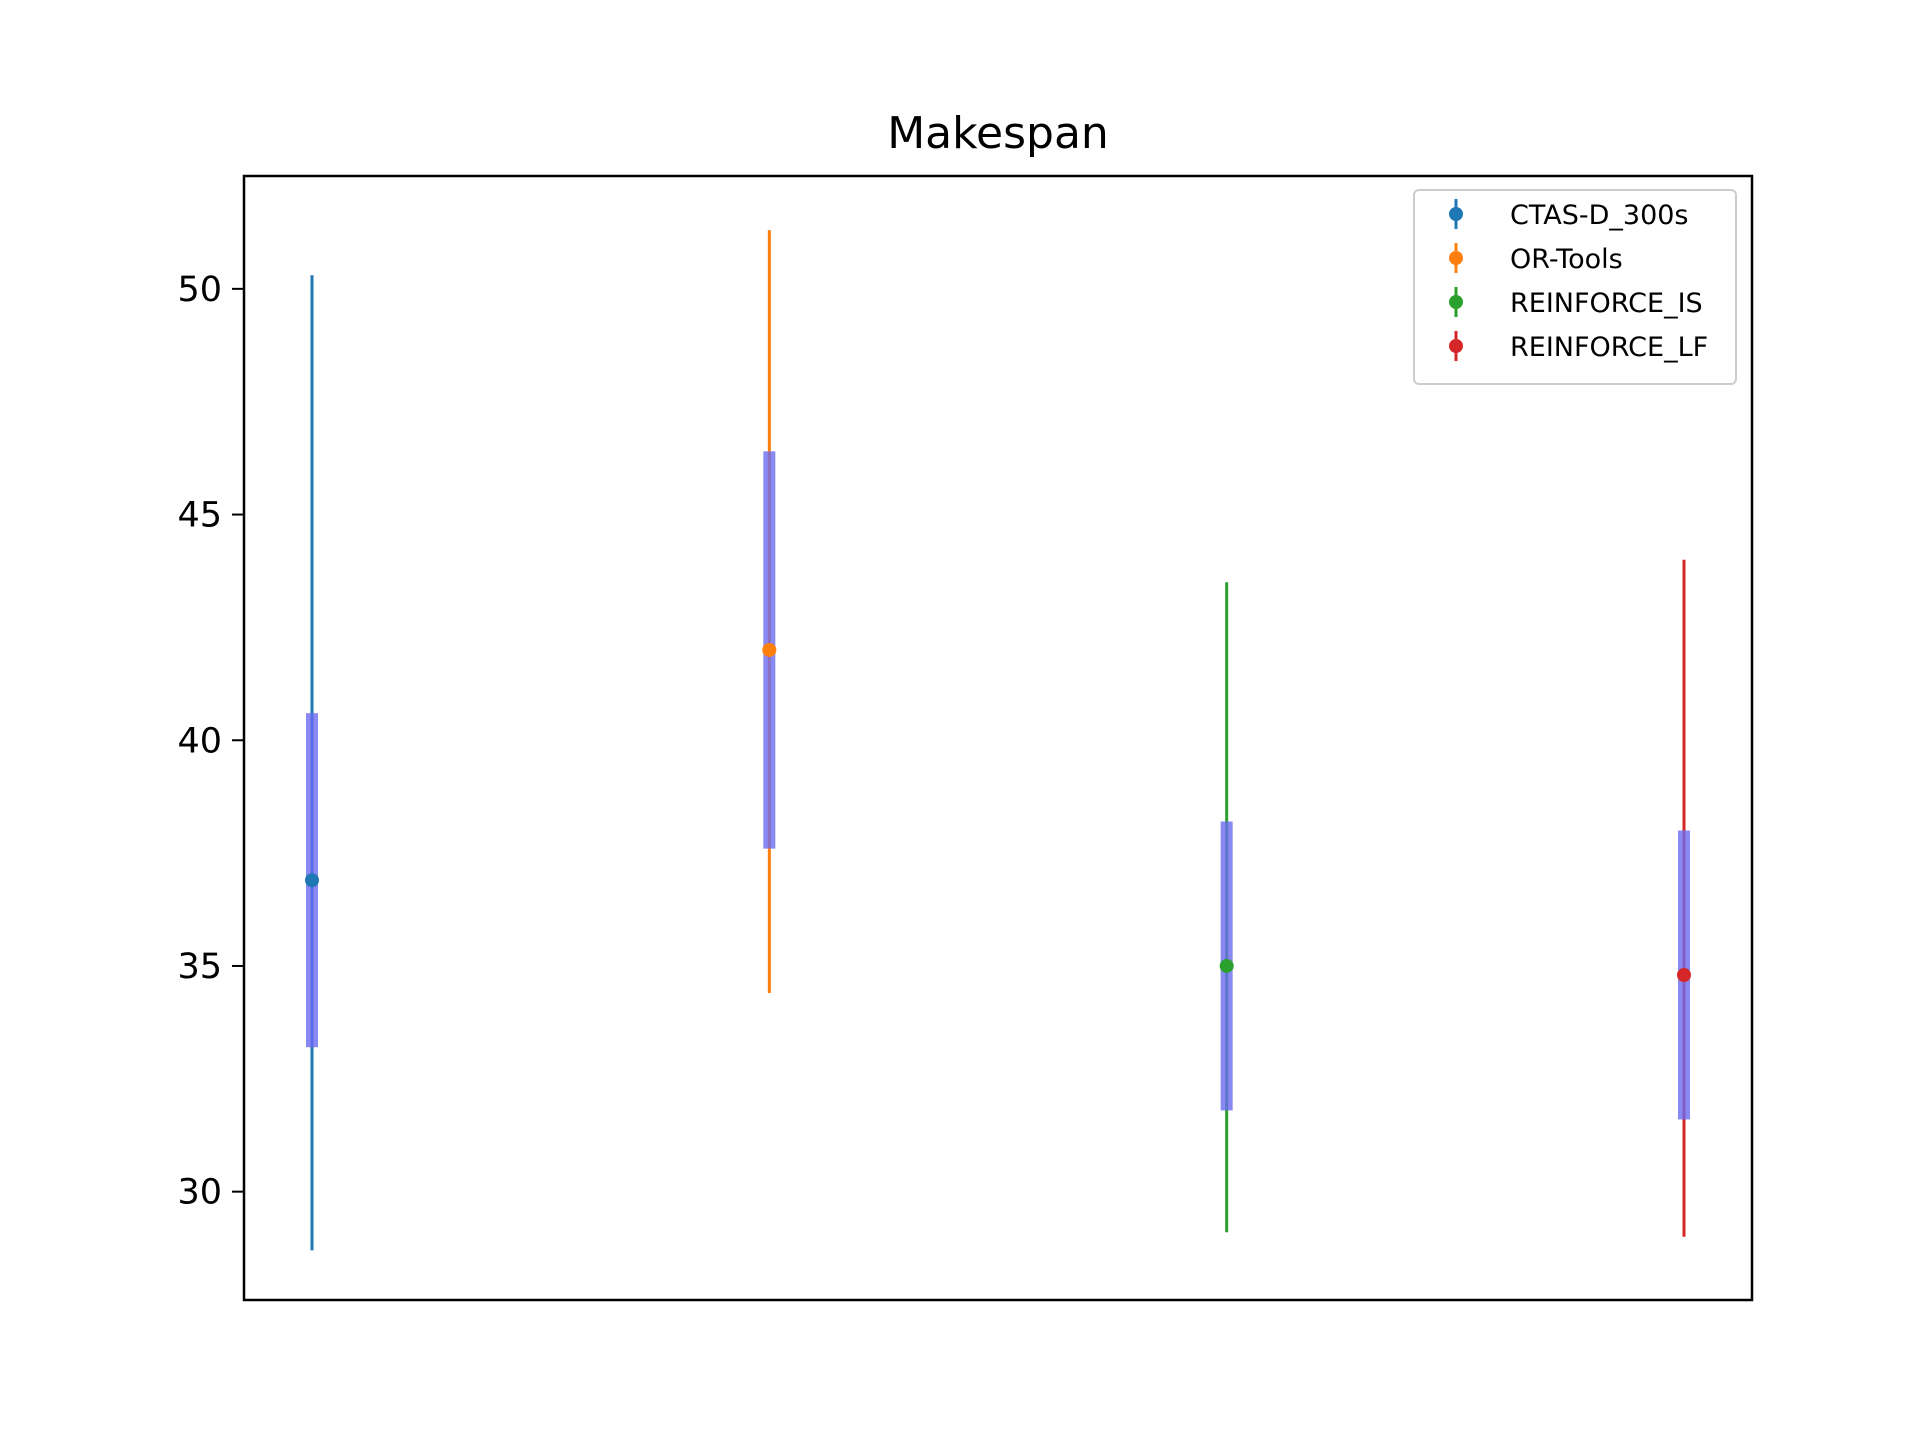 The width and height of the screenshot is (1920, 1440). What do you see at coordinates (998, 133) in the screenshot?
I see `chart-title: Makespan` at bounding box center [998, 133].